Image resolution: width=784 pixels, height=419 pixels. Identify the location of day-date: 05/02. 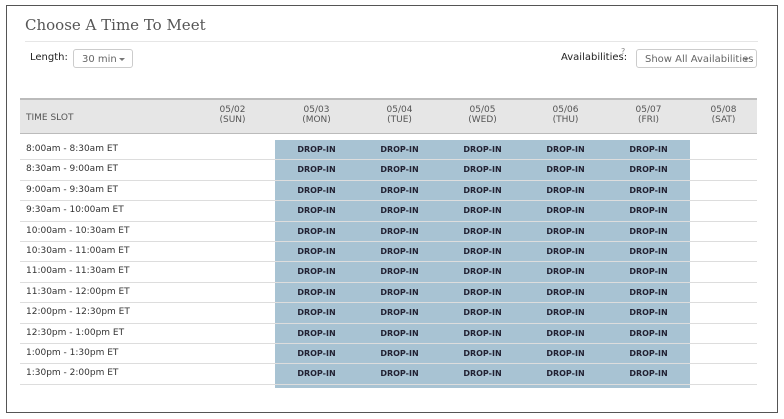
(232, 110).